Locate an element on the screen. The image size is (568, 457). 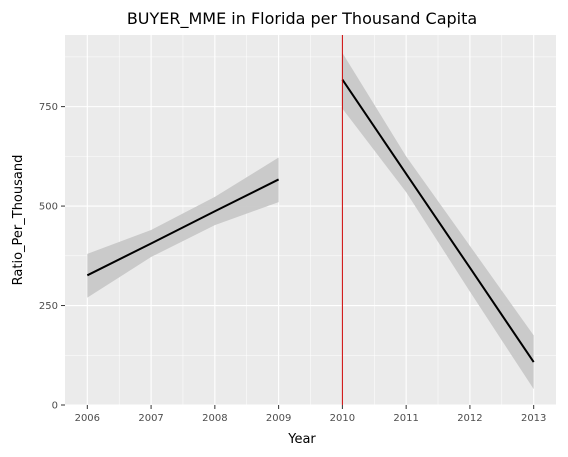
chart-title: BUYER_MME in Florida per Thousand Capita is located at coordinates (302, 19).